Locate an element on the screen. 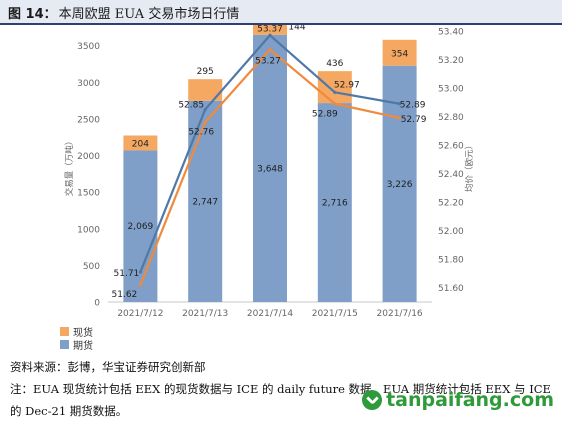  y-tick-label: 0 is located at coordinates (97, 304).